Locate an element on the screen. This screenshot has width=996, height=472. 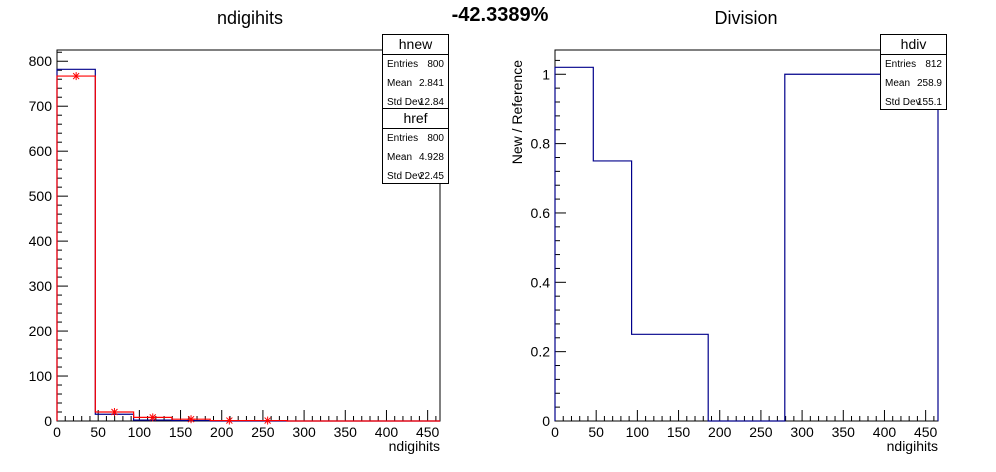
y-tick-label: 200 is located at coordinates (41, 331).